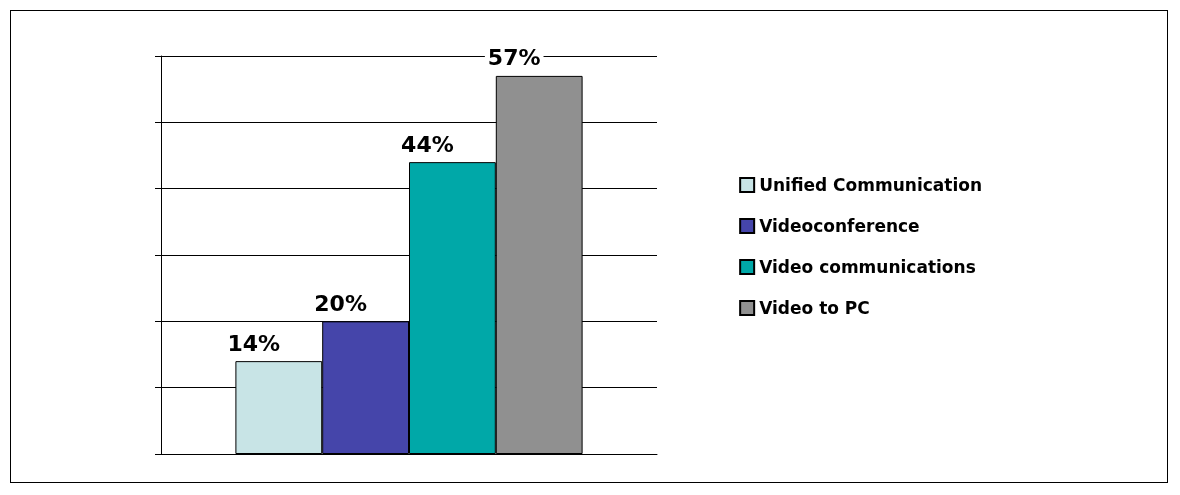 This screenshot has height=495, width=1180. What do you see at coordinates (867, 267) in the screenshot?
I see `legend-label: Video communications` at bounding box center [867, 267].